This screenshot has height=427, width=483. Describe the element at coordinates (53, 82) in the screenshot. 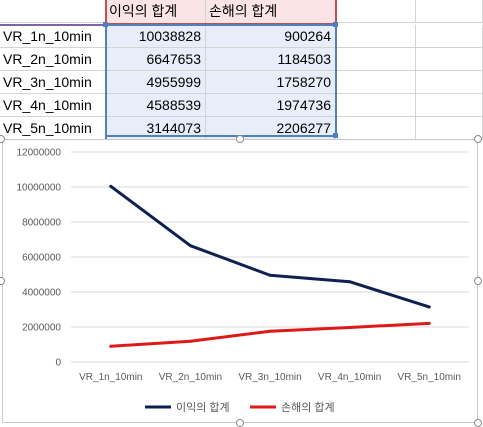

I see `row-label-cell: VR_3n_10min` at that location.